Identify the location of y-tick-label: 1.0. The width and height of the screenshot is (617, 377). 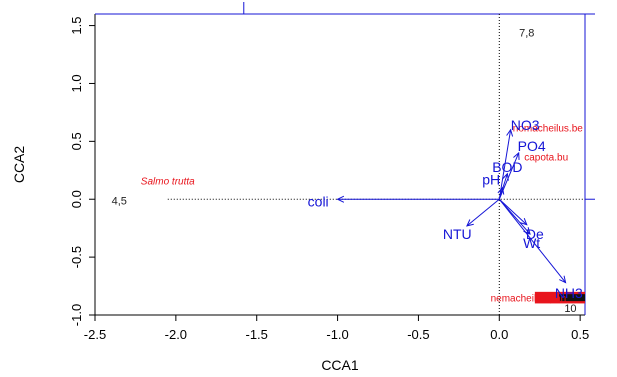
(76, 83).